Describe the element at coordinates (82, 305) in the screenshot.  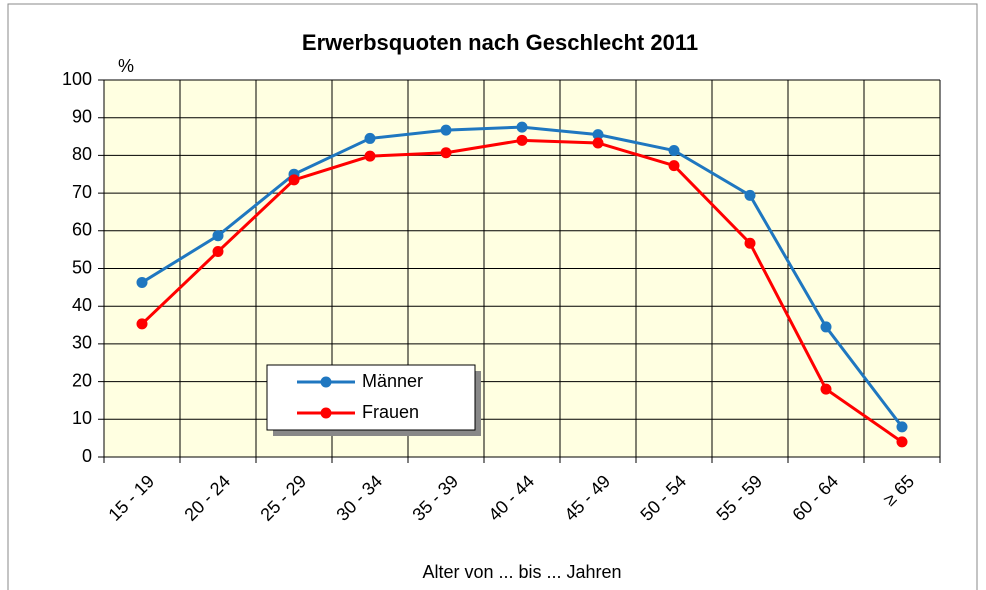
I see `y-tick-label: 40` at that location.